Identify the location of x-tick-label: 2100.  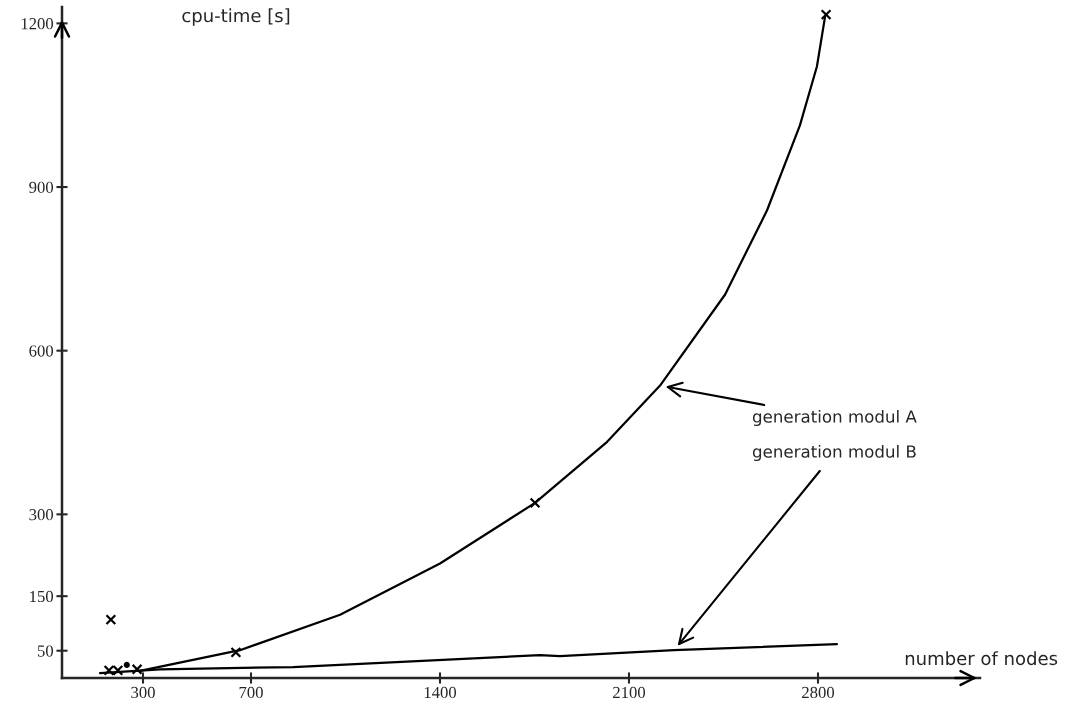
(629, 692).